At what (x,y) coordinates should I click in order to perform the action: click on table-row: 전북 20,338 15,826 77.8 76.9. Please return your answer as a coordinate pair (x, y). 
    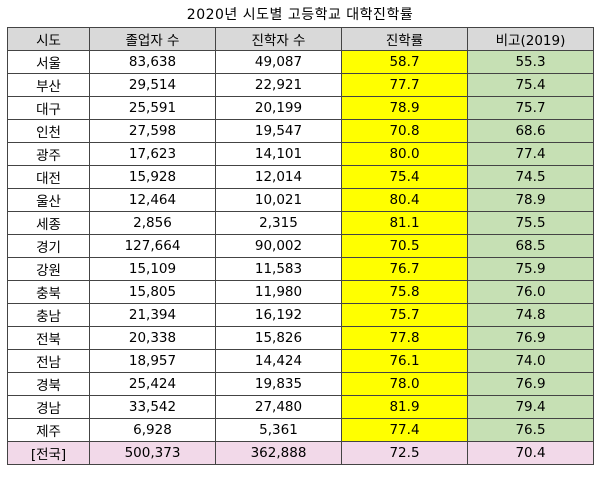
    Looking at the image, I should click on (300, 338).